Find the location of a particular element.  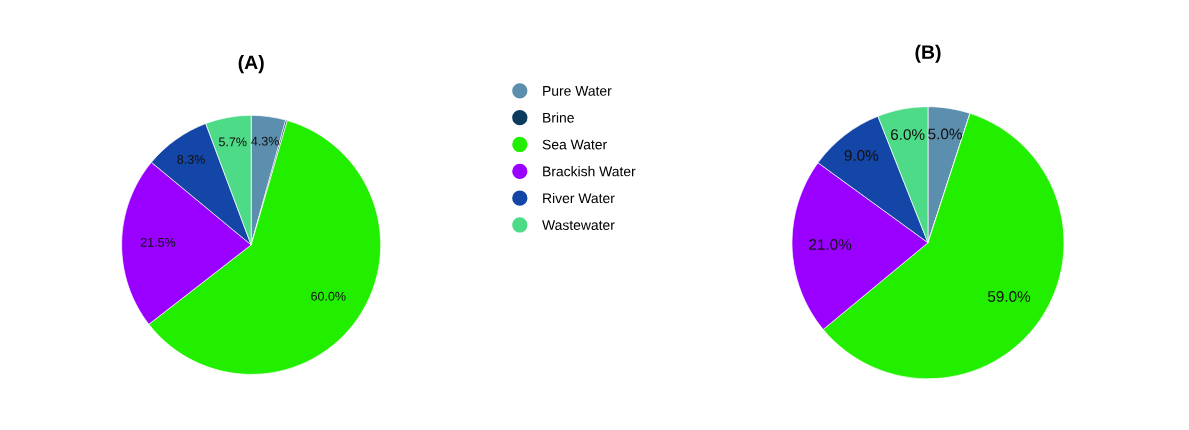

data-label: 59.0% is located at coordinates (1009, 296).